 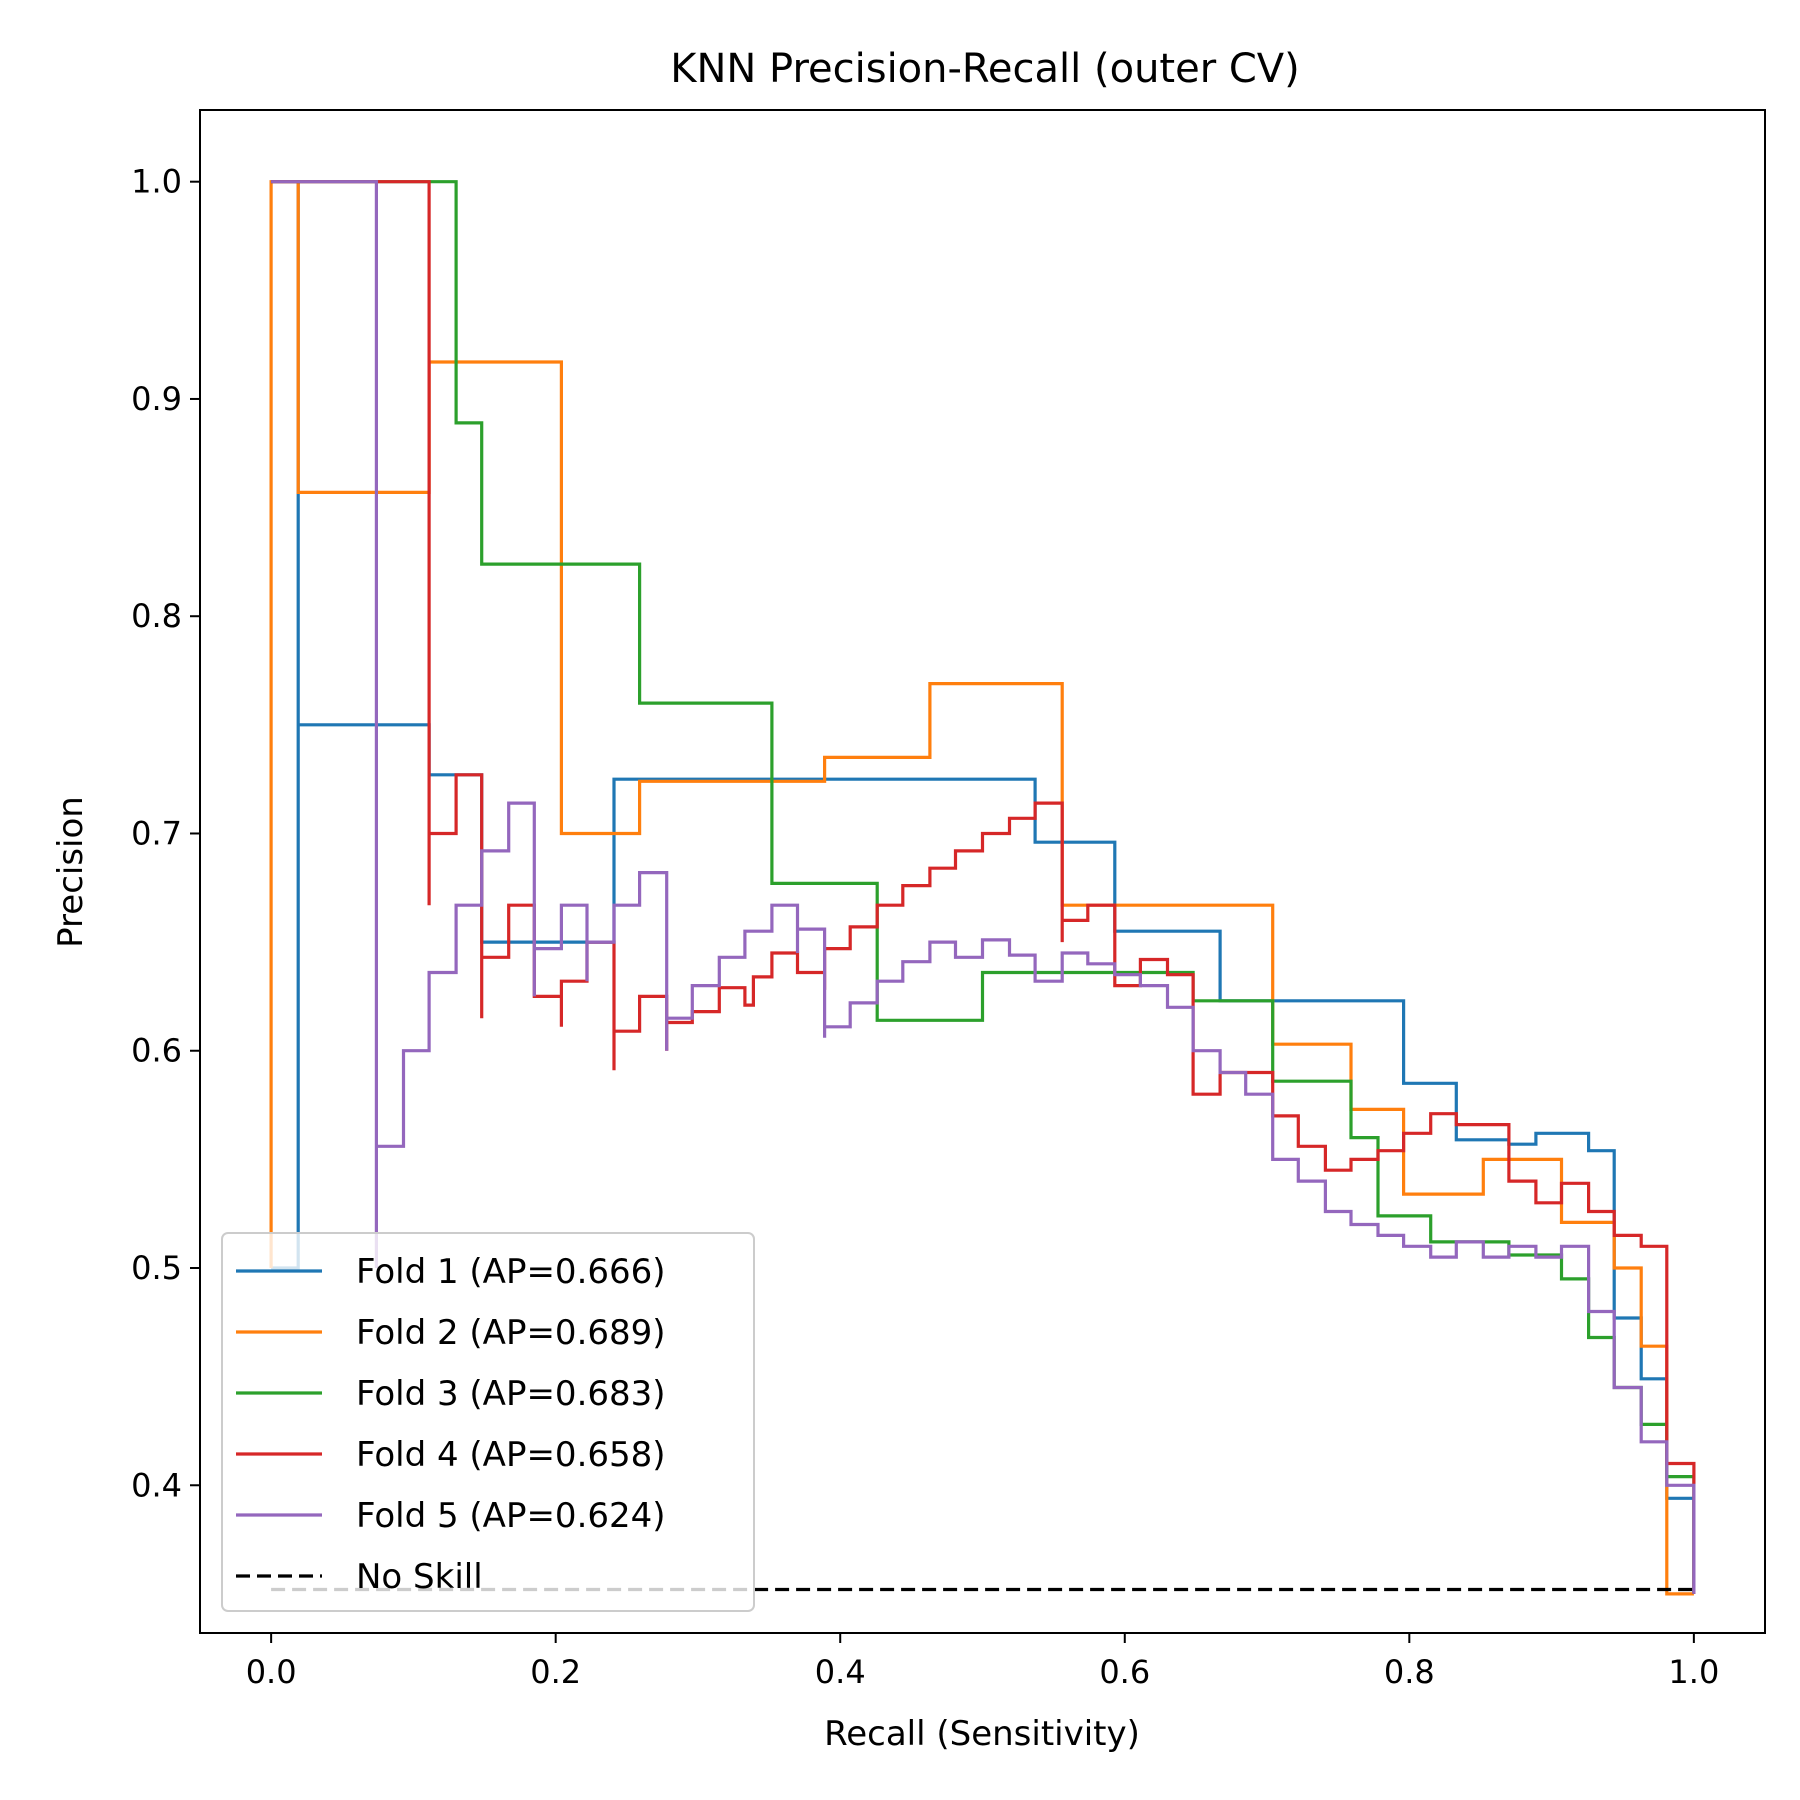 What do you see at coordinates (156, 1485) in the screenshot?
I see `y-tick-label: 0.4` at bounding box center [156, 1485].